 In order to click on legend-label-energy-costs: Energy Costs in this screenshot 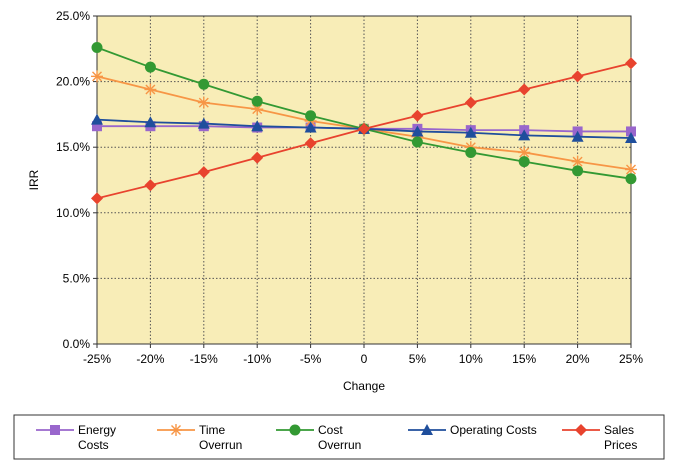, I will do `click(97, 437)`.